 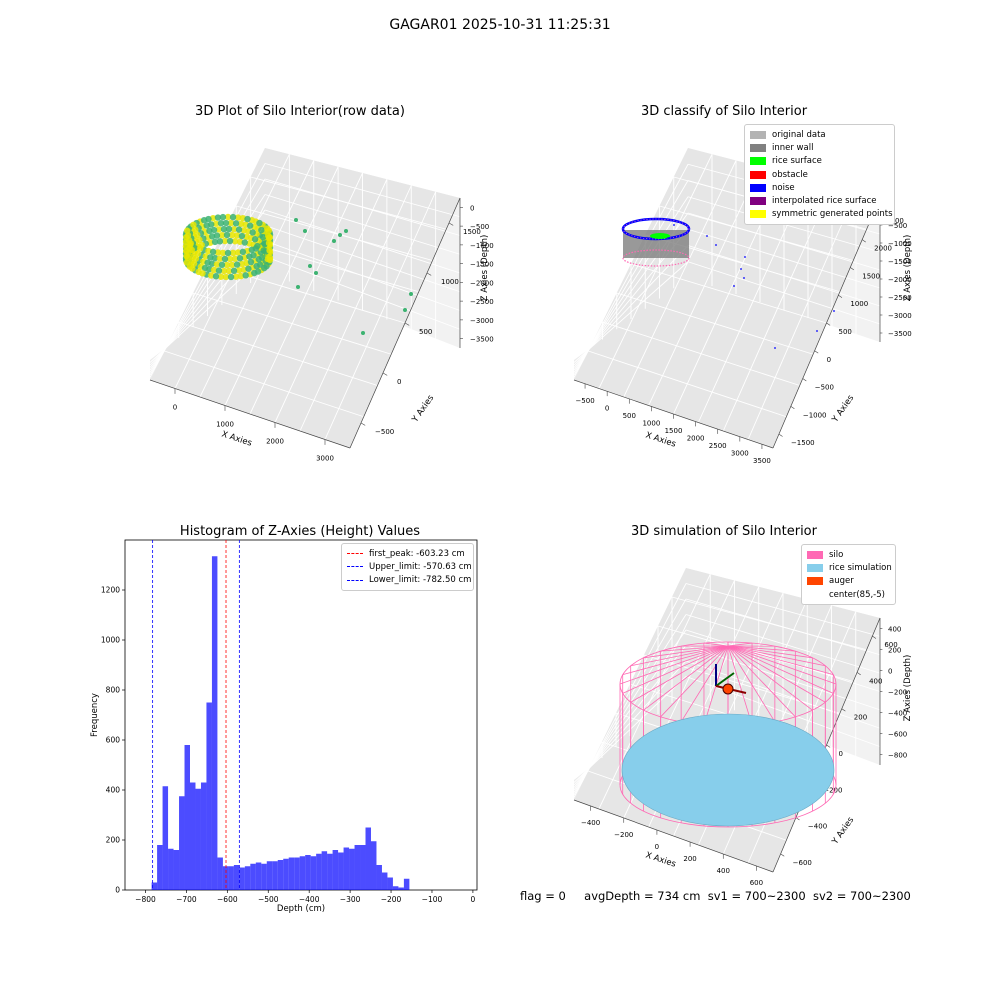 I want to click on histogram-x-tick-label: 0, so click(x=473, y=899).